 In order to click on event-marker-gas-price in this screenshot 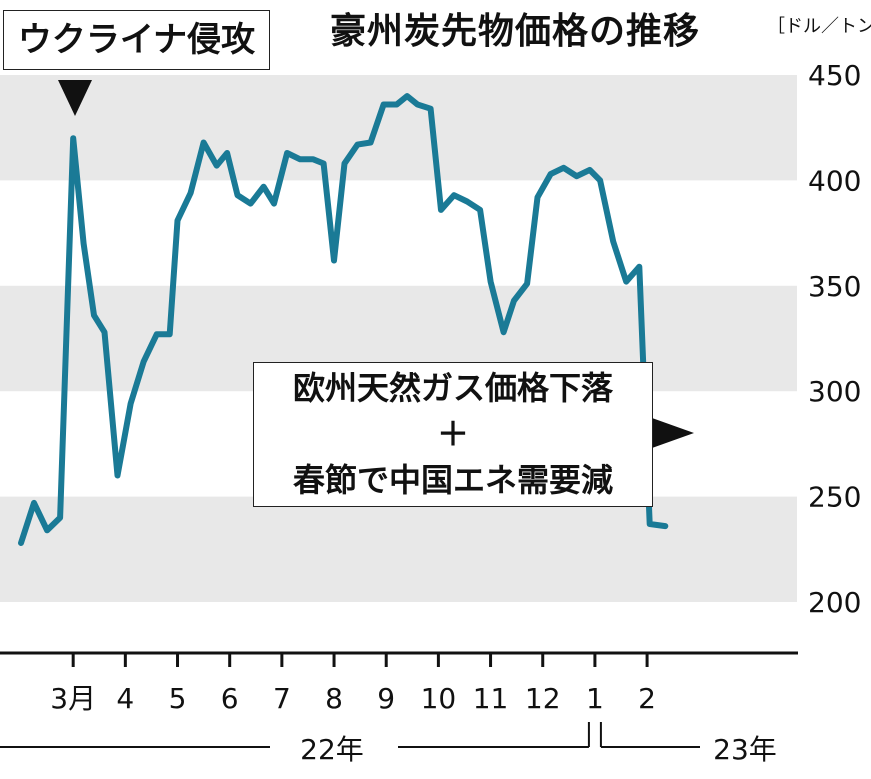, I will do `click(673, 433)`.